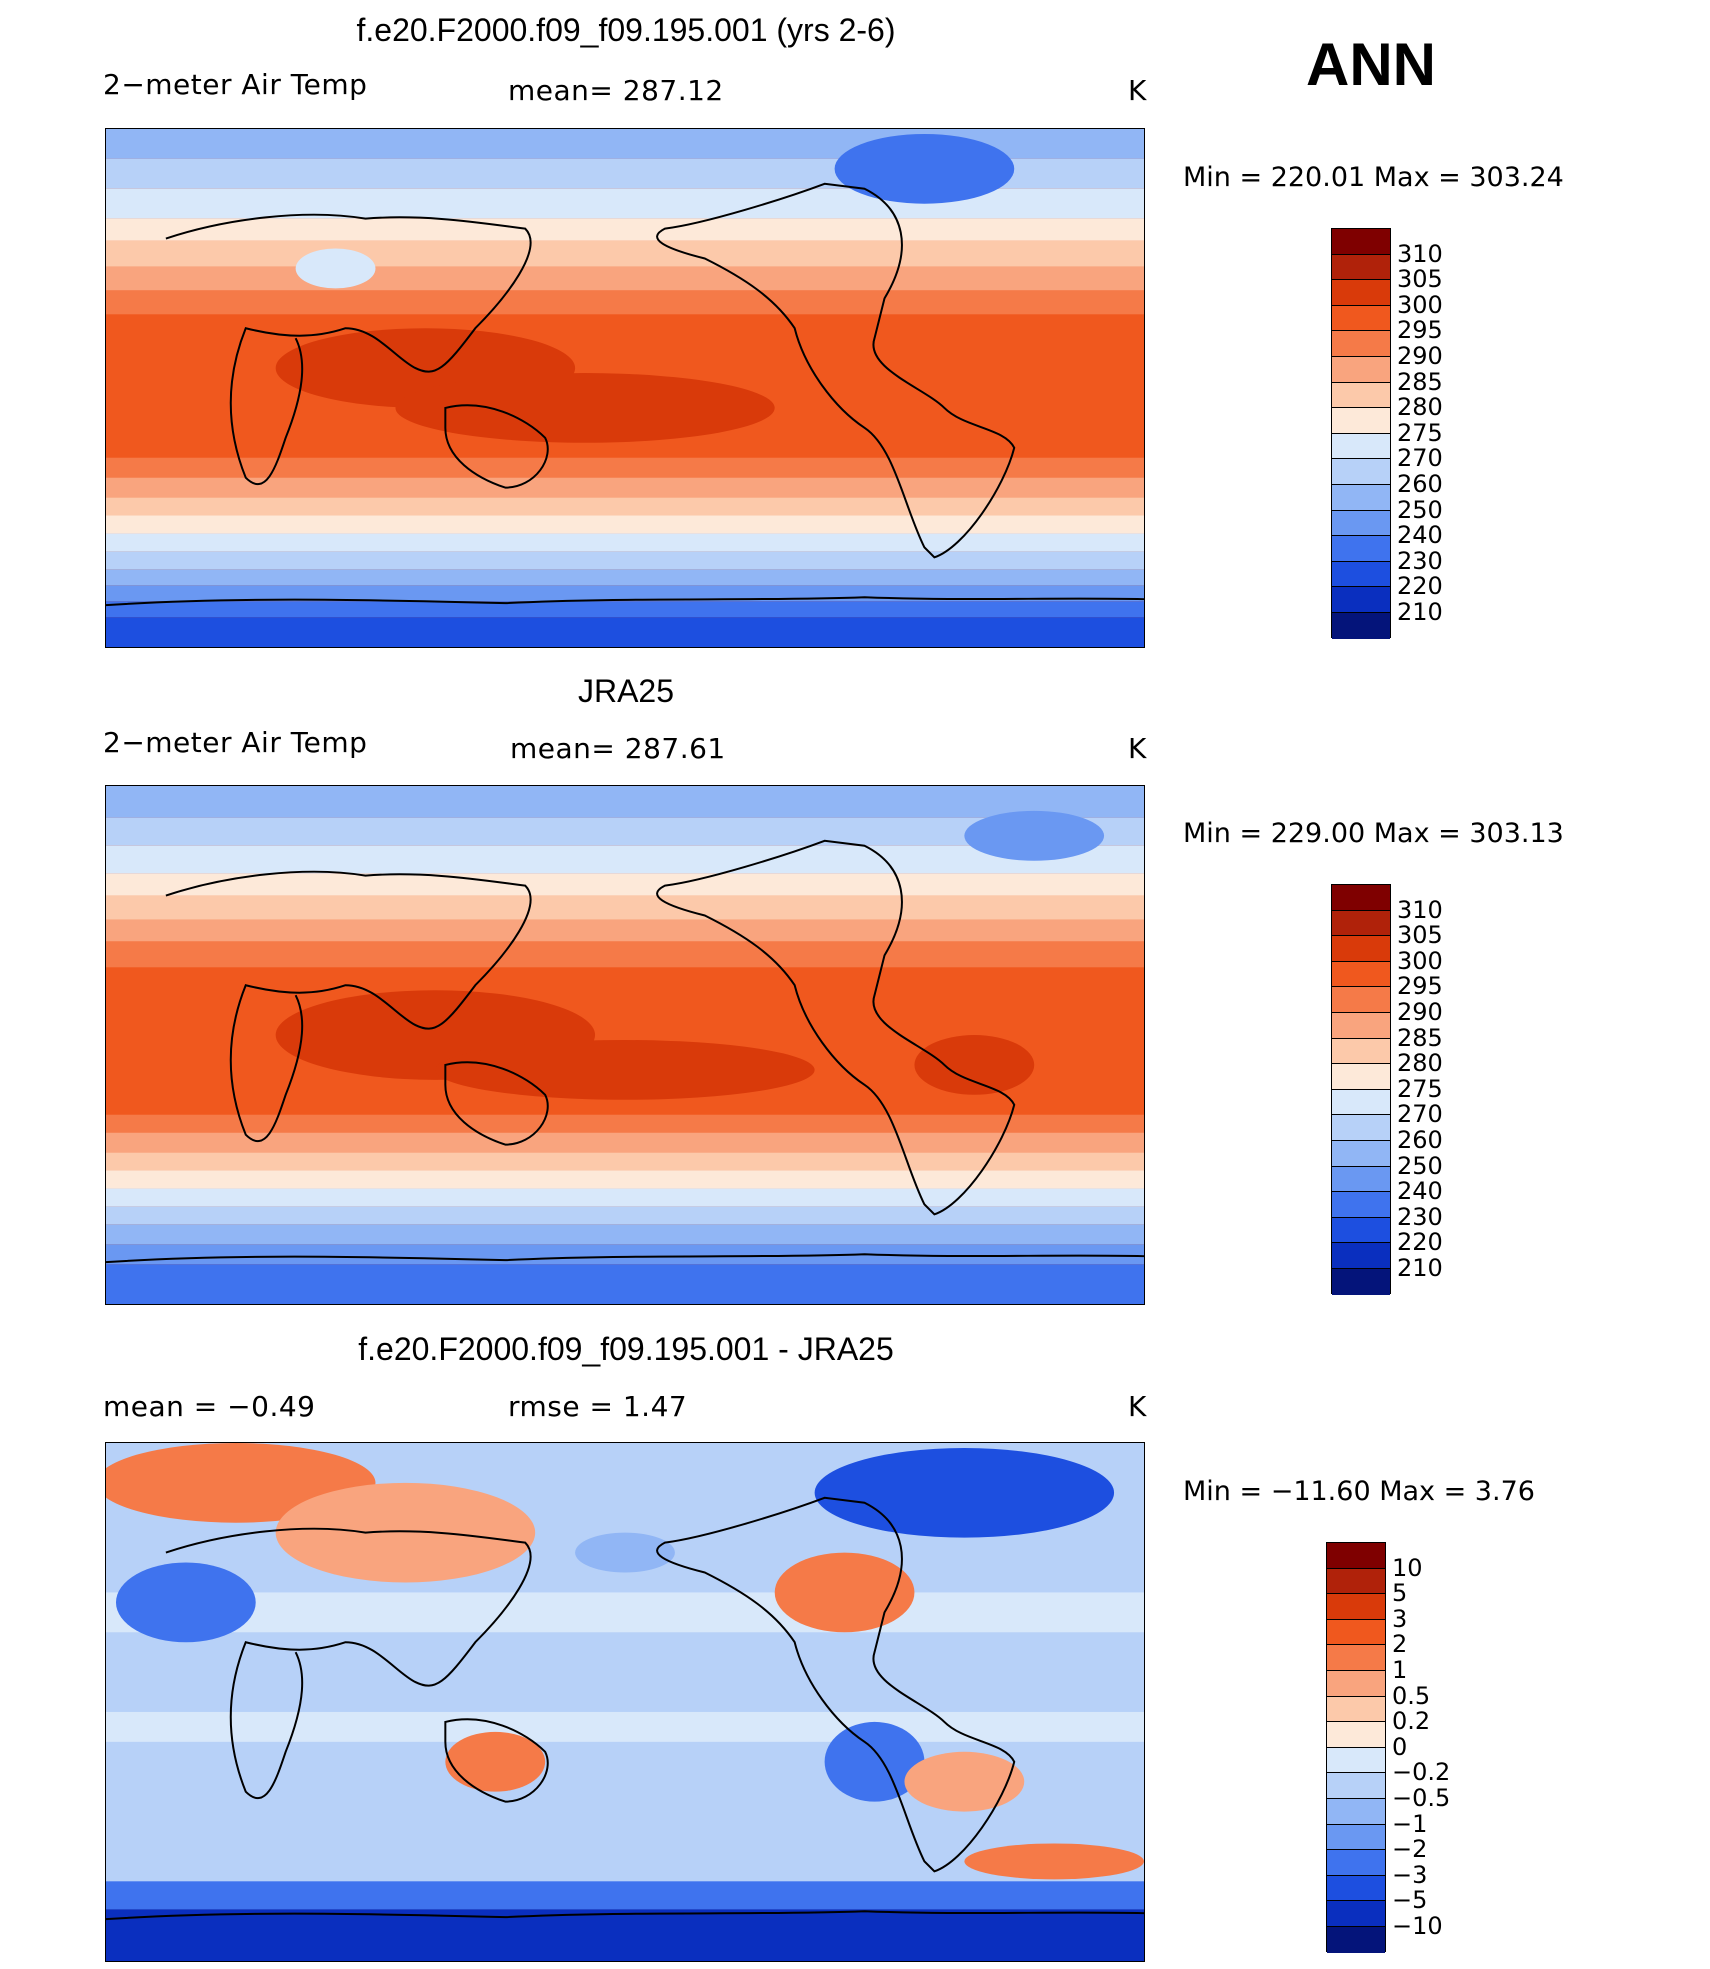  What do you see at coordinates (598, 1406) in the screenshot?
I see `panel-3-rmse: rmse = 1.47` at bounding box center [598, 1406].